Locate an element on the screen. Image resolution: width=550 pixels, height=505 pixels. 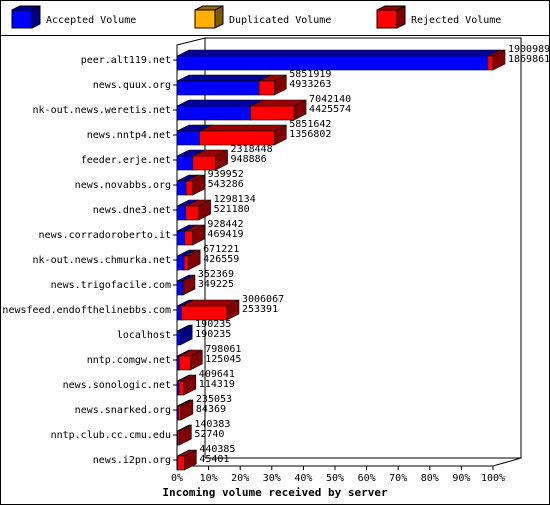
y-tick-label: peer.alt119.net is located at coordinates (126, 60).